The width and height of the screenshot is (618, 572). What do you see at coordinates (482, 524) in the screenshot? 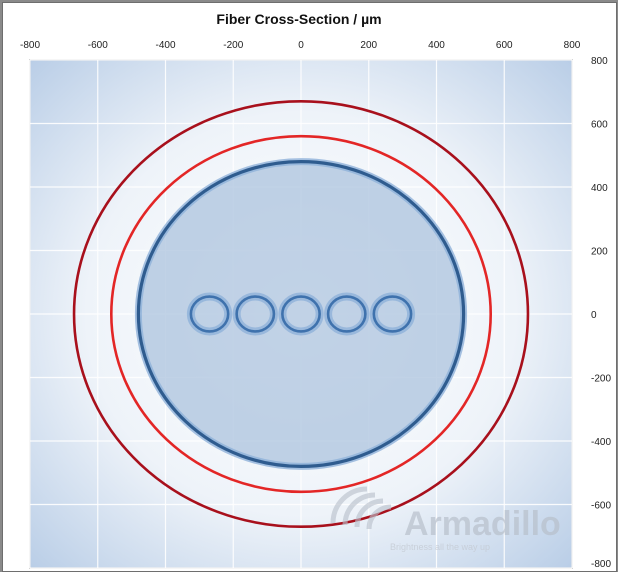
I see `watermark-brand: Armadillo` at bounding box center [482, 524].